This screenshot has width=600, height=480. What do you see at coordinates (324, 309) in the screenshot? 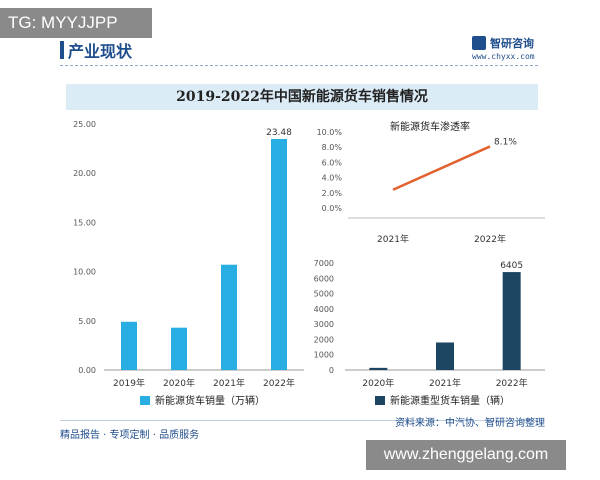
I see `y-tick-label: 4000` at bounding box center [324, 309].